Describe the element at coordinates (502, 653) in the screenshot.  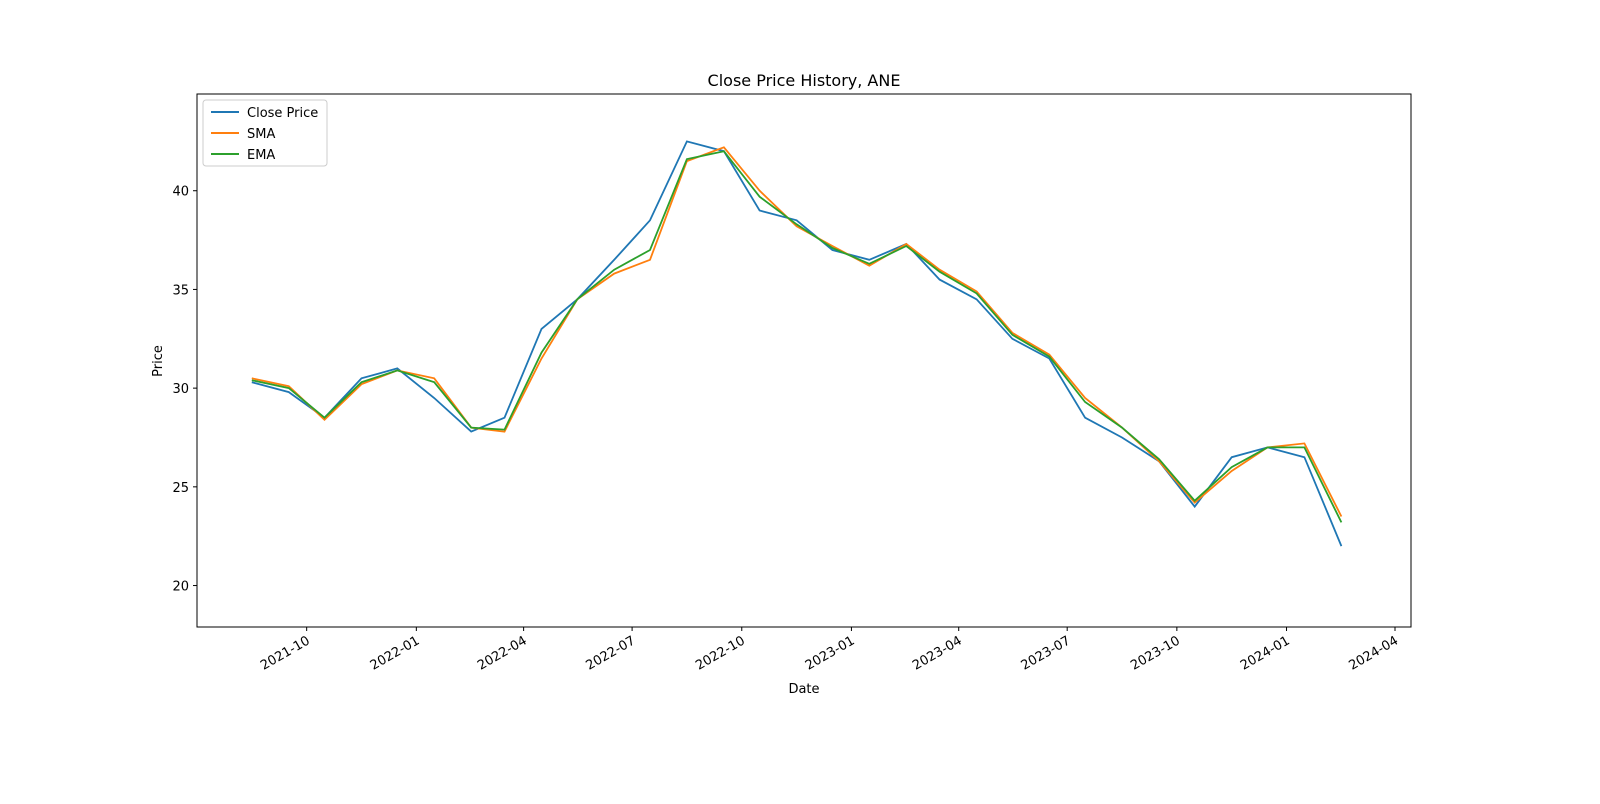
I see `x-tick-label: 2022-04` at that location.